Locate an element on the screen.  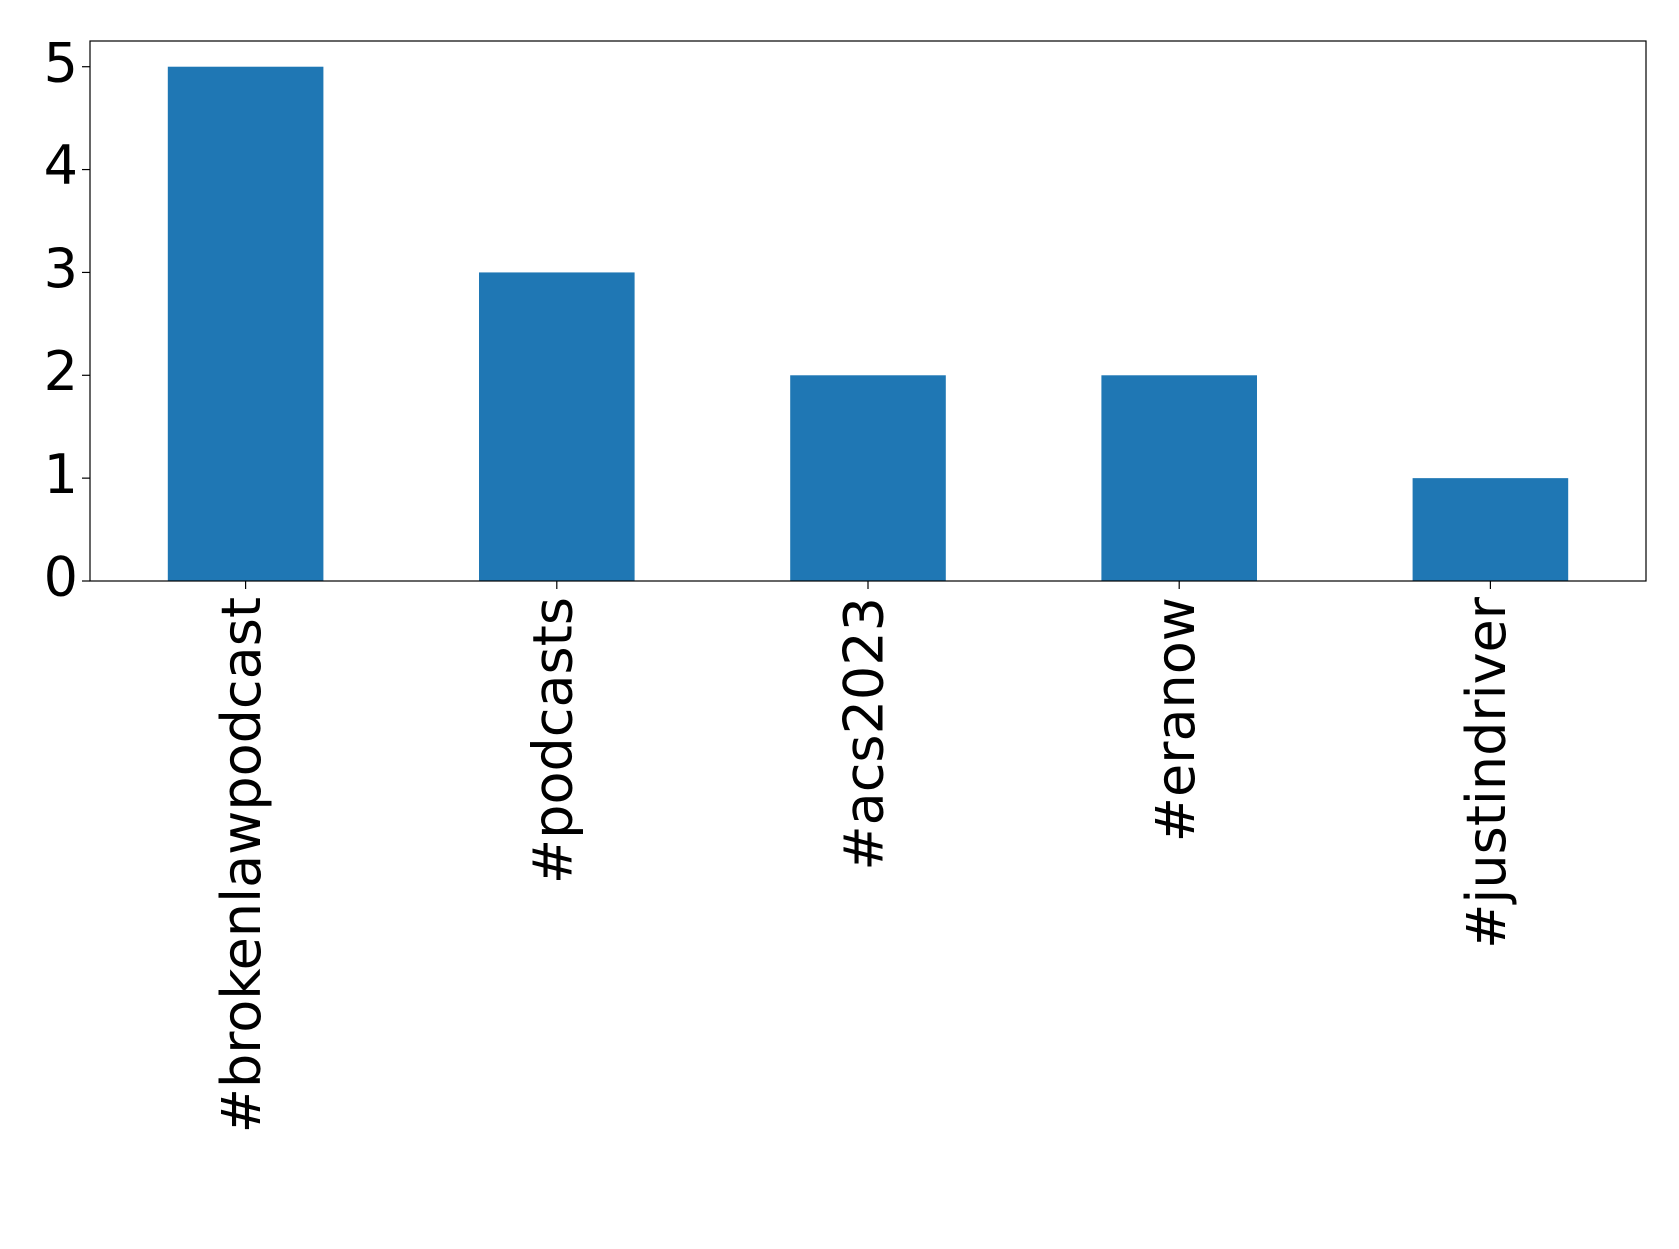
x-tick-label: #justindriver is located at coordinates (1486, 772).